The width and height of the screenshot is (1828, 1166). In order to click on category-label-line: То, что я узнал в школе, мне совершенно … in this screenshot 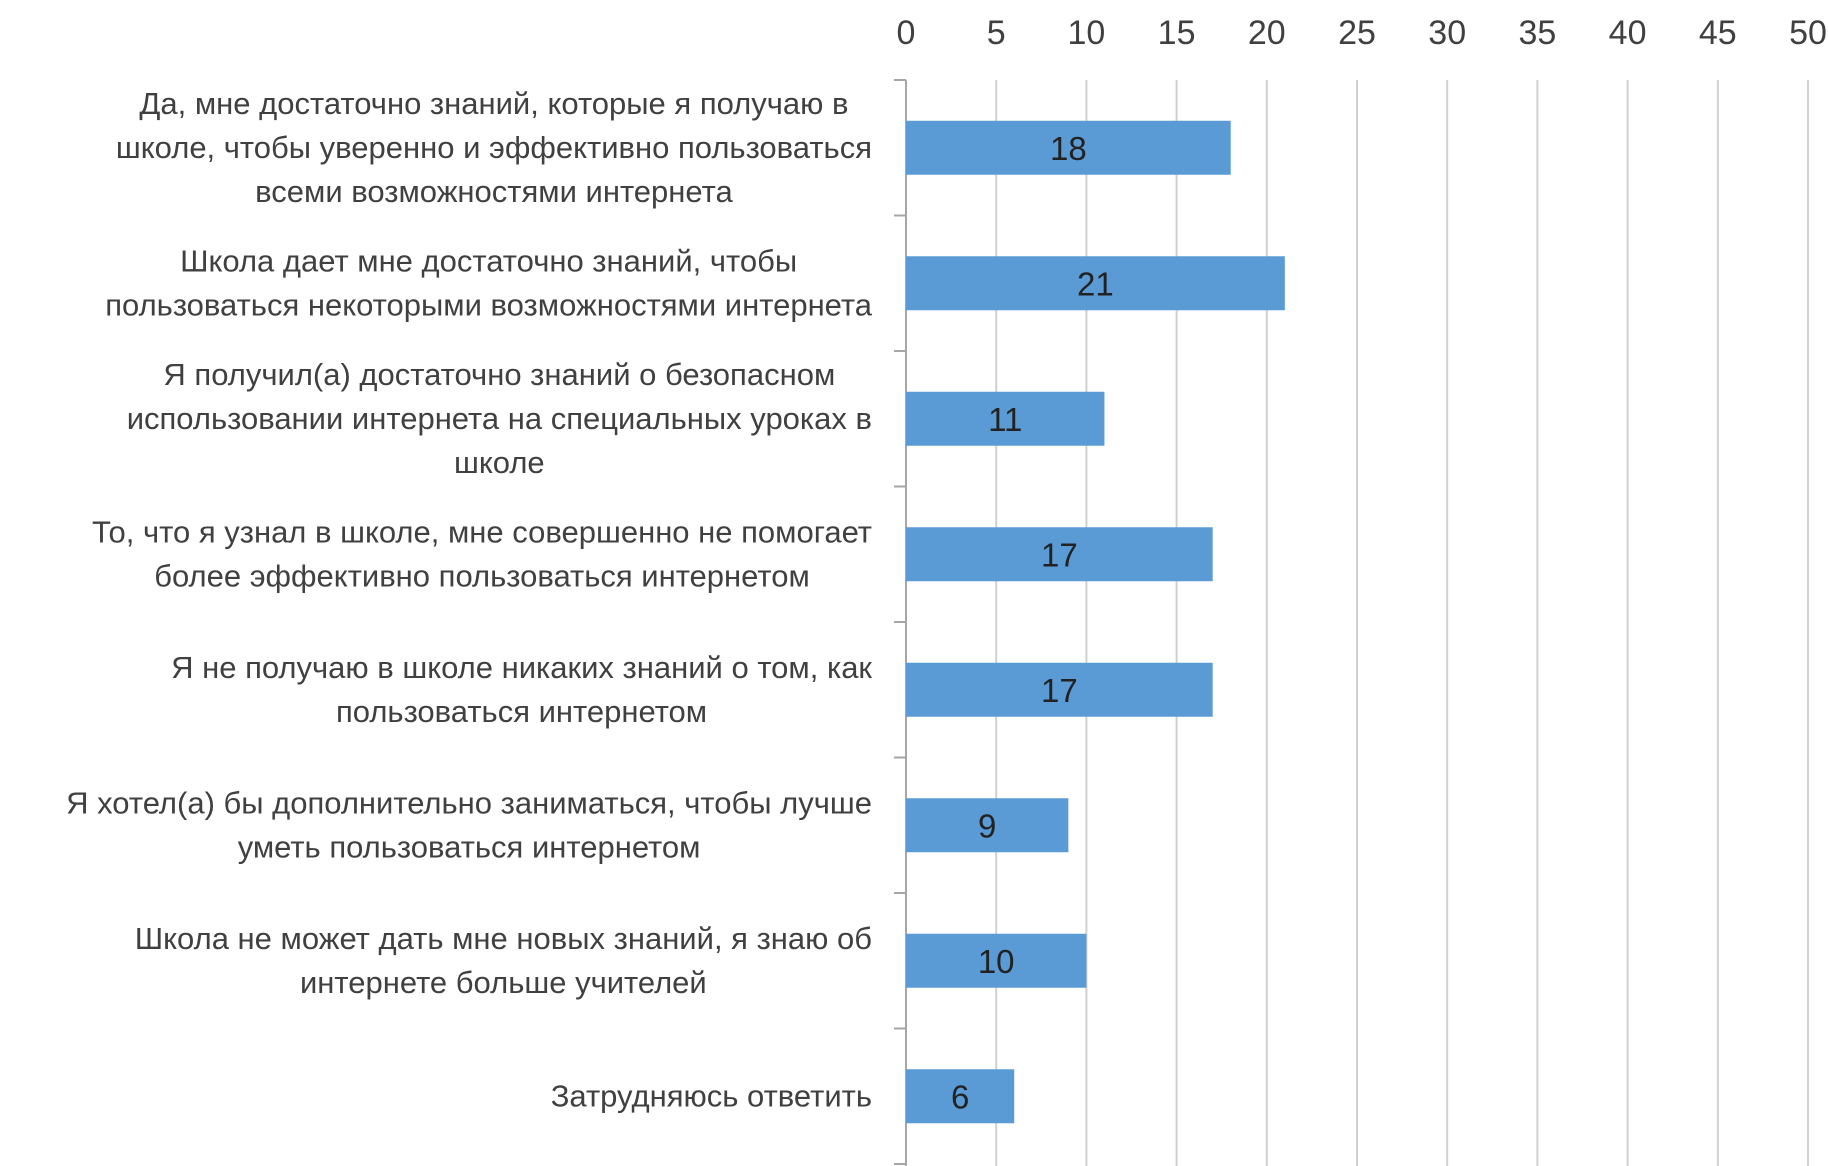, I will do `click(482, 531)`.